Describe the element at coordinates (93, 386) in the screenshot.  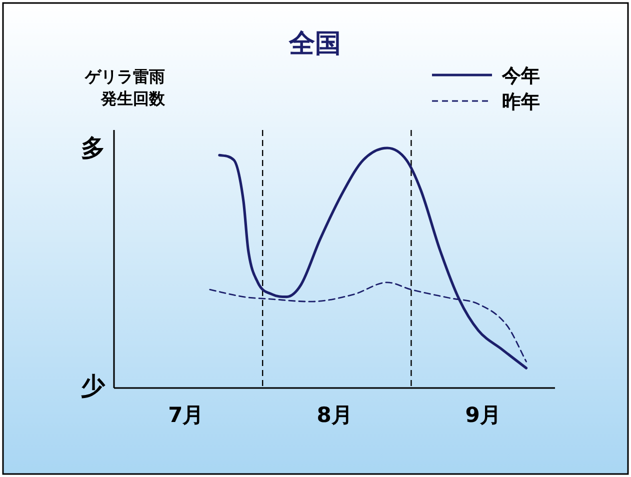
I see `text: 少` at that location.